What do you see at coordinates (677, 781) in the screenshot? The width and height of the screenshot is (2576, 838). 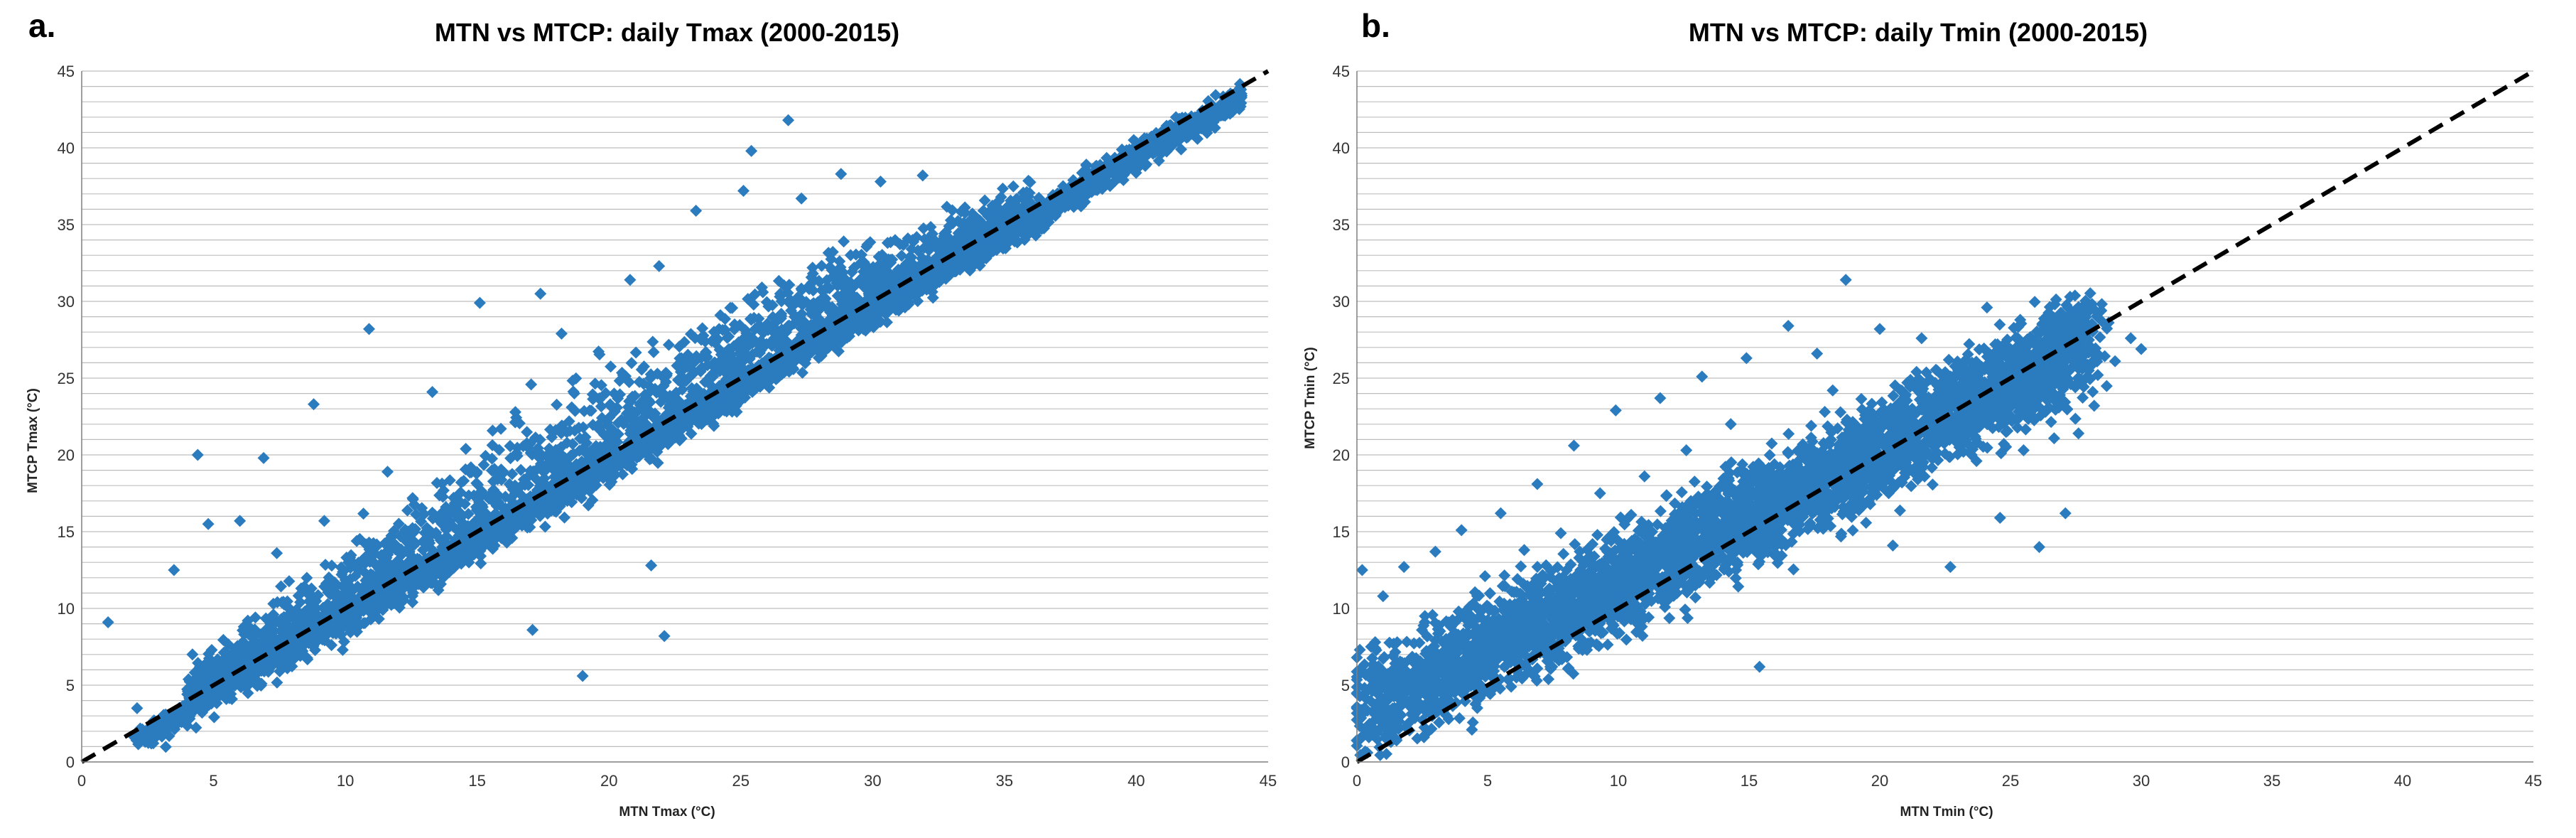 I see `panel-a-x-tick-labels: 0 5 10 15 20 25 30 35 40 45` at bounding box center [677, 781].